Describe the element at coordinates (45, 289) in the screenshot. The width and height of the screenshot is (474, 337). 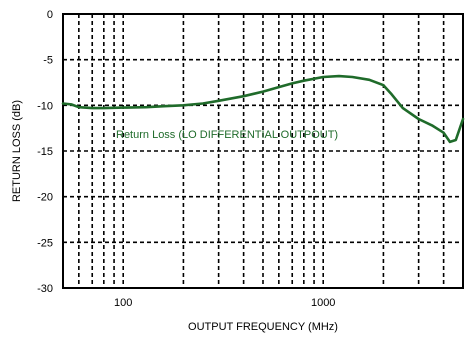
I see `y-tick-label: -30` at that location.